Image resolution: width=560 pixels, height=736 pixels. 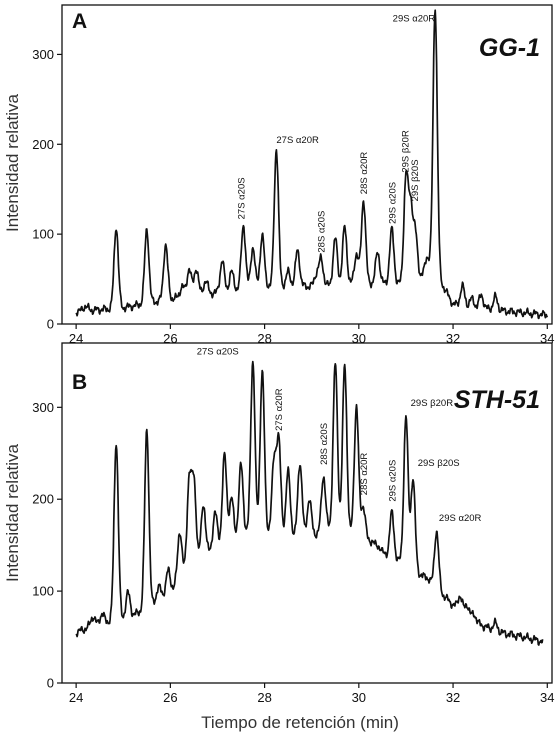 I want to click on sample-name-a: GG-1, so click(x=509, y=48).